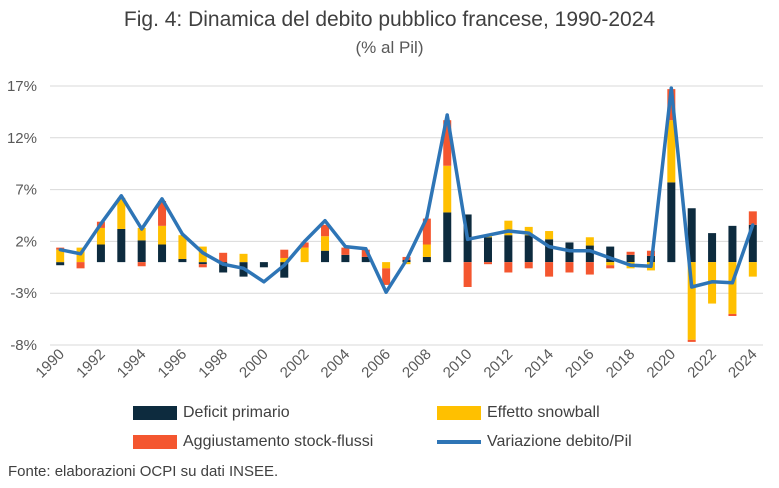 The height and width of the screenshot is (488, 779). I want to click on legend-label-variation: Variazione debito/Pil, so click(559, 441).